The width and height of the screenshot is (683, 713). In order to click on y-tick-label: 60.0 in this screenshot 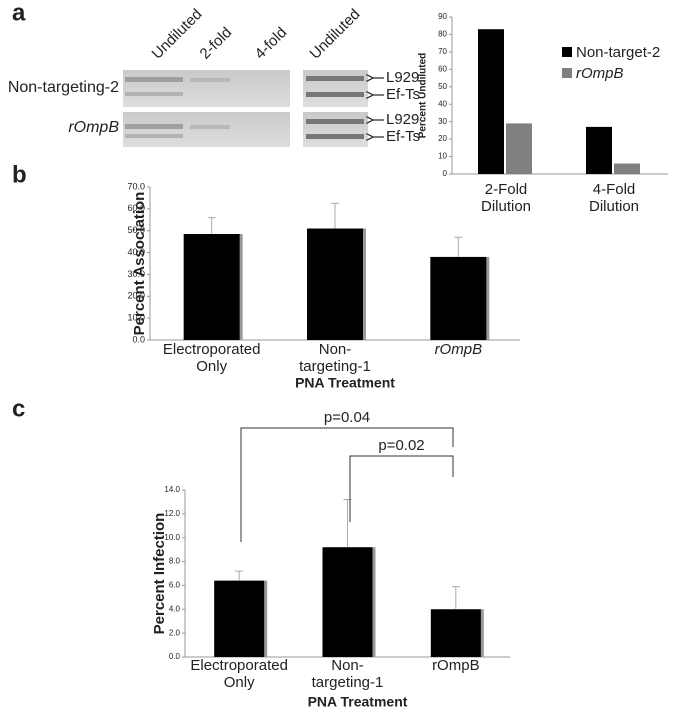, I will do `click(136, 208)`.